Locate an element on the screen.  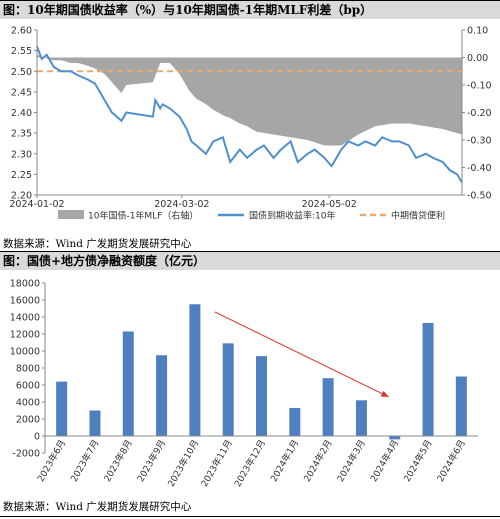
y-tick-label: 14000 is located at coordinates (25, 318).